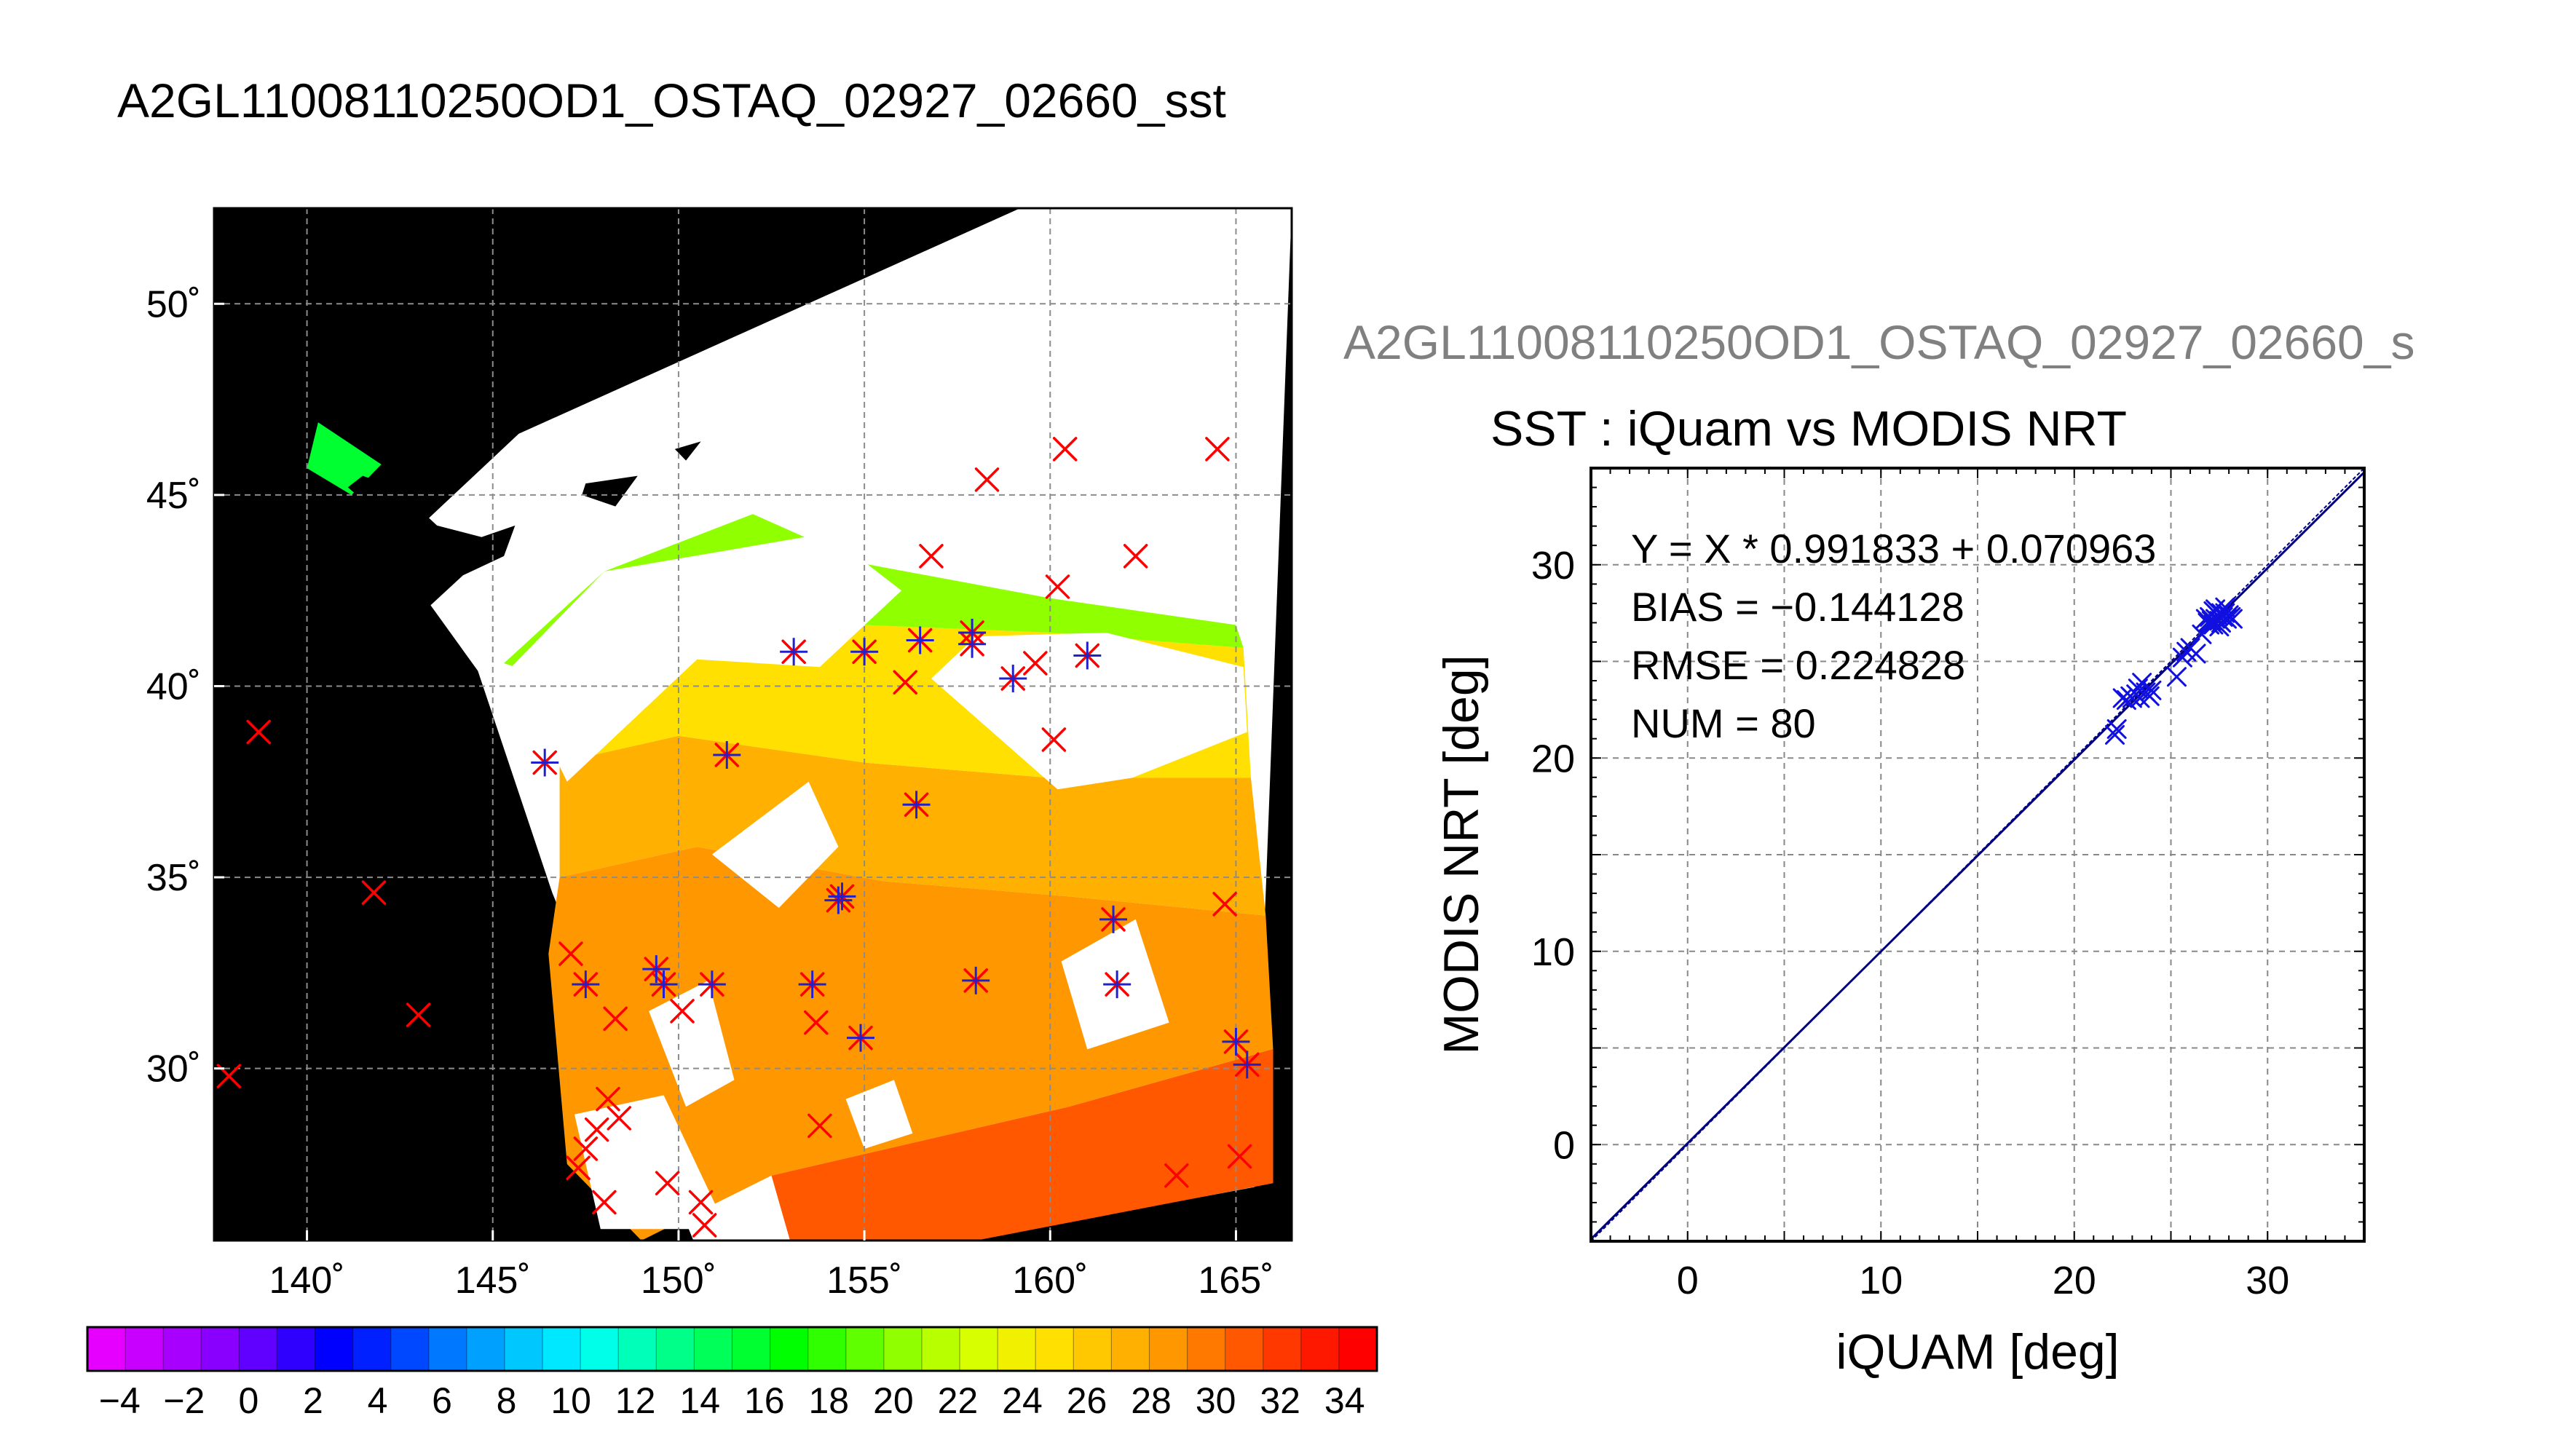 The image size is (2555, 1456). What do you see at coordinates (507, 1400) in the screenshot?
I see `colorbar-tick-label: 8` at bounding box center [507, 1400].